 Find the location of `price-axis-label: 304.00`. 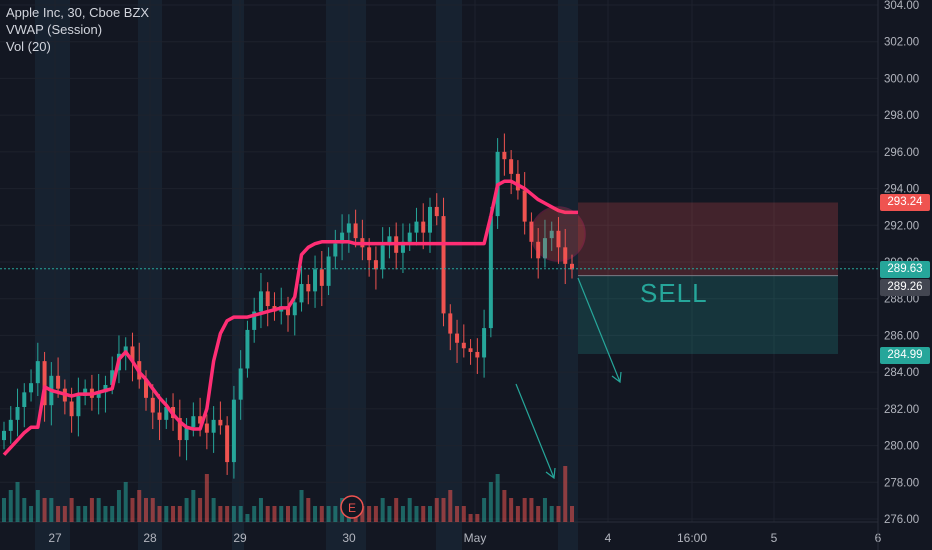

price-axis-label: 304.00 is located at coordinates (901, 6).